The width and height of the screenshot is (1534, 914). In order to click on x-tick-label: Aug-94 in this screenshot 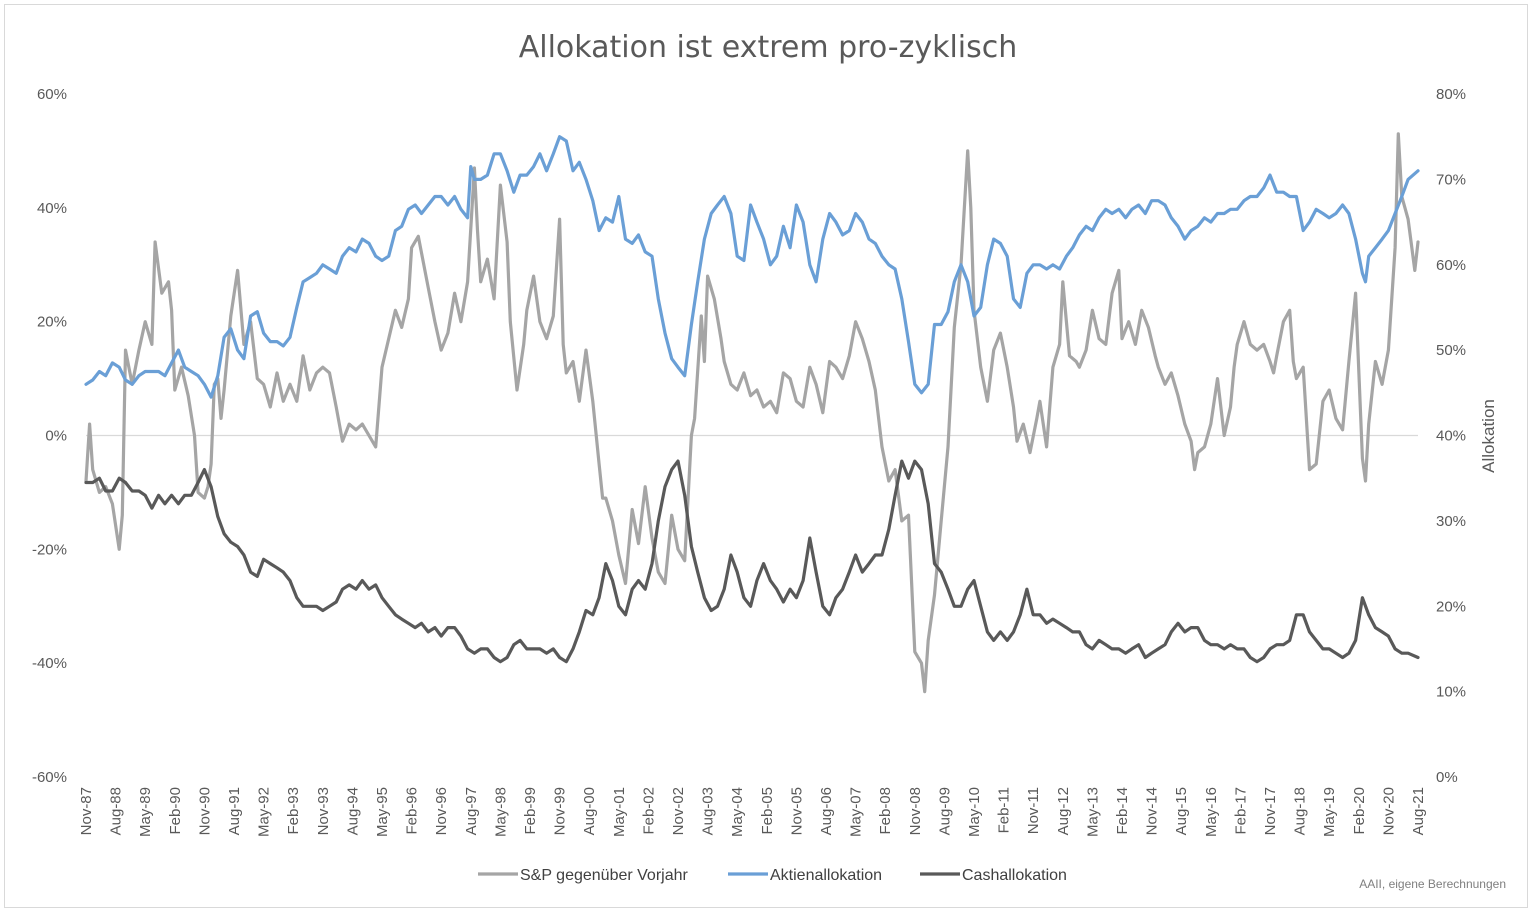, I will do `click(352, 811)`.